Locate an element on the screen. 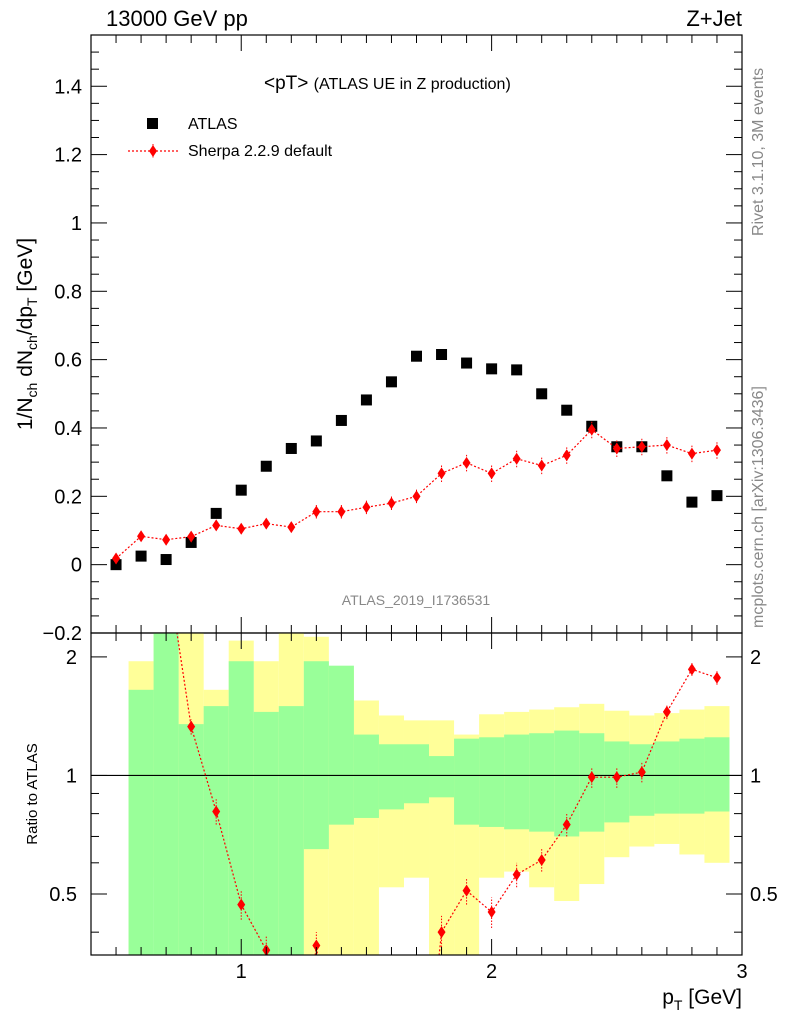 The image size is (786, 1024). mcplots-label: mcplots.cern.ch [arXiv:1306.3436] is located at coordinates (758, 507).